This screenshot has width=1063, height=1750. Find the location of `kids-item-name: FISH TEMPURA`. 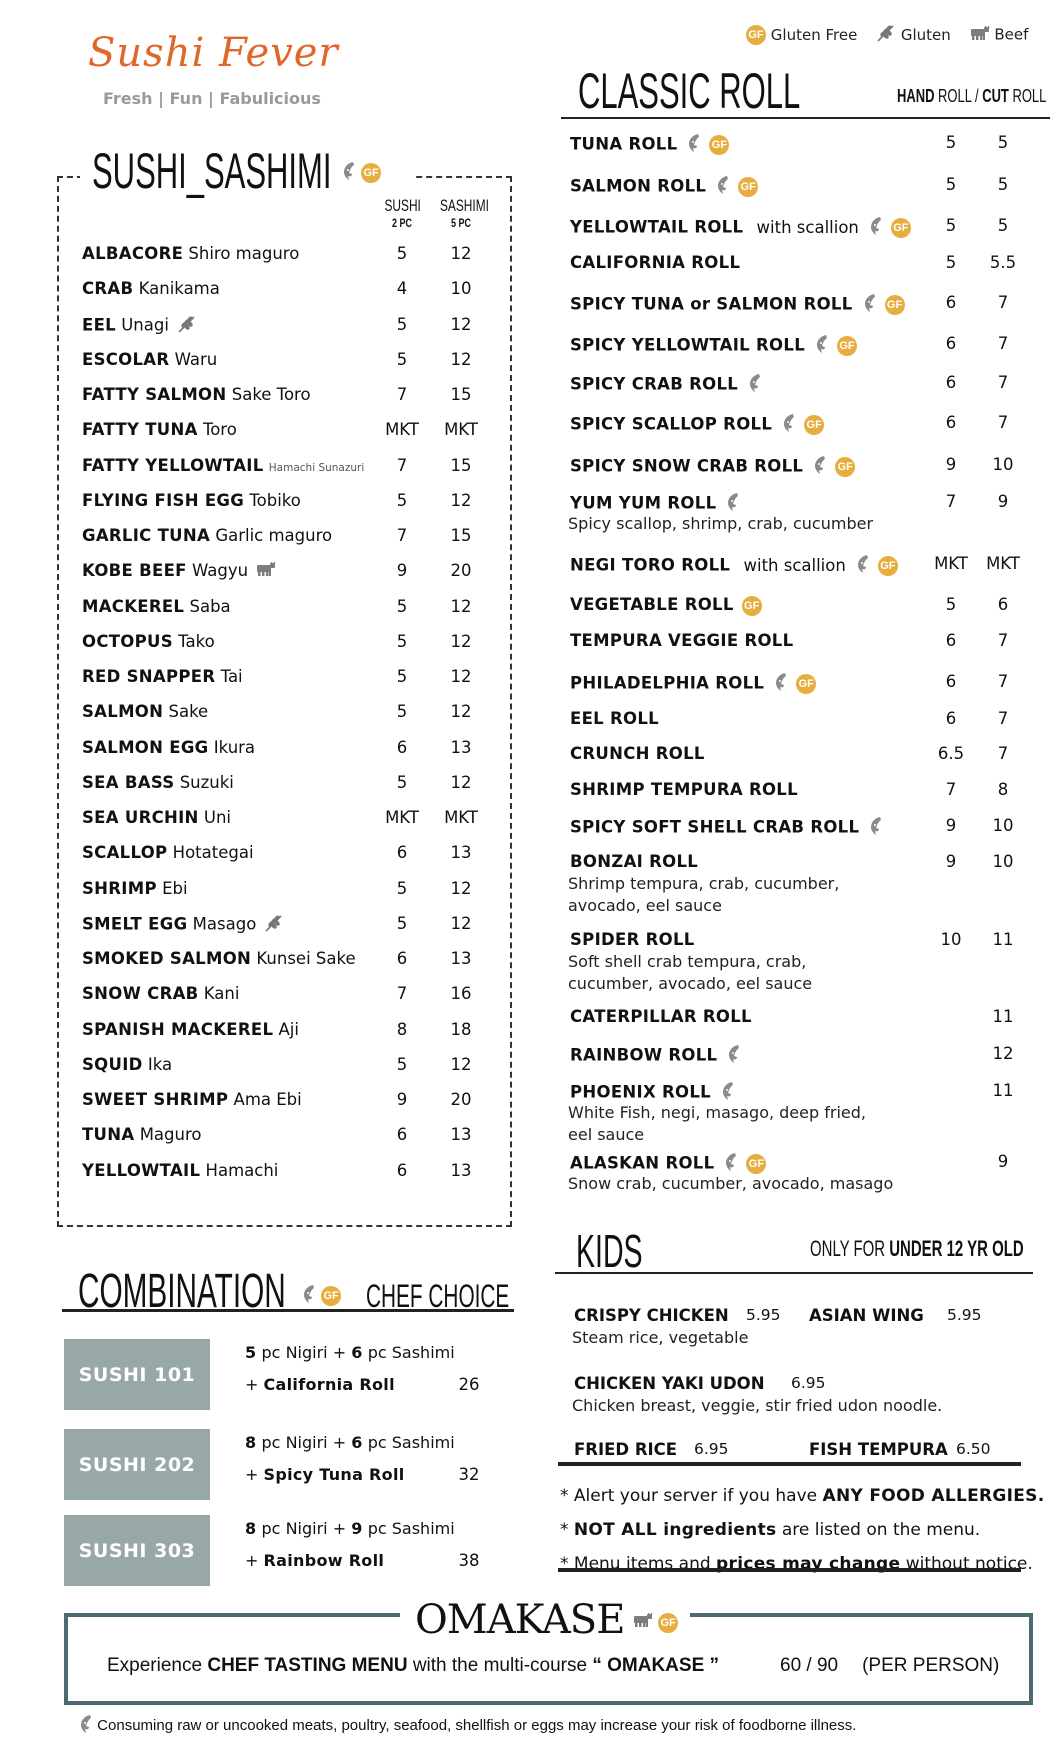

kids-item-name: FISH TEMPURA is located at coordinates (878, 1449).